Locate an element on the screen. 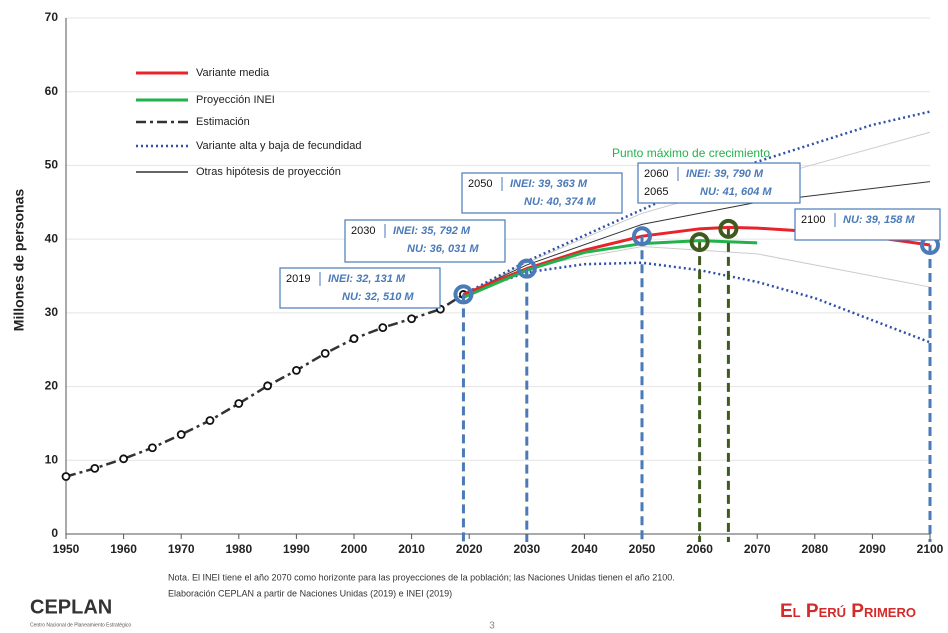 Image resolution: width=948 pixels, height=633 pixels. x-tick-label: 1970 is located at coordinates (181, 549).